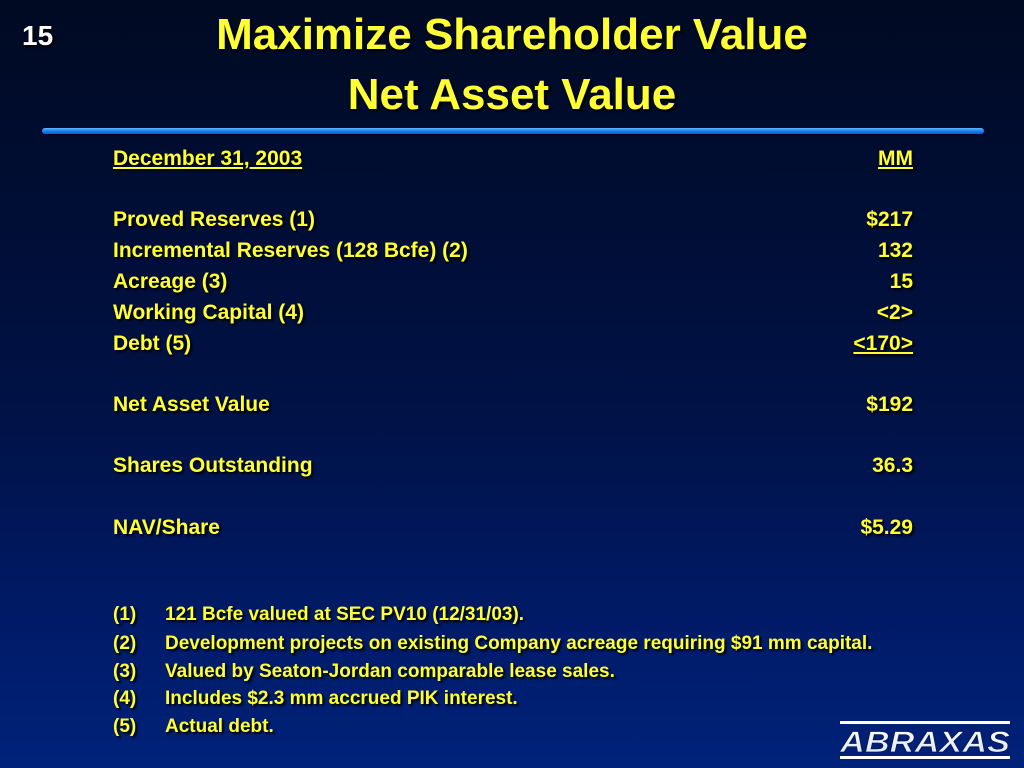 This screenshot has height=768, width=1024. I want to click on title-divider, so click(513, 131).